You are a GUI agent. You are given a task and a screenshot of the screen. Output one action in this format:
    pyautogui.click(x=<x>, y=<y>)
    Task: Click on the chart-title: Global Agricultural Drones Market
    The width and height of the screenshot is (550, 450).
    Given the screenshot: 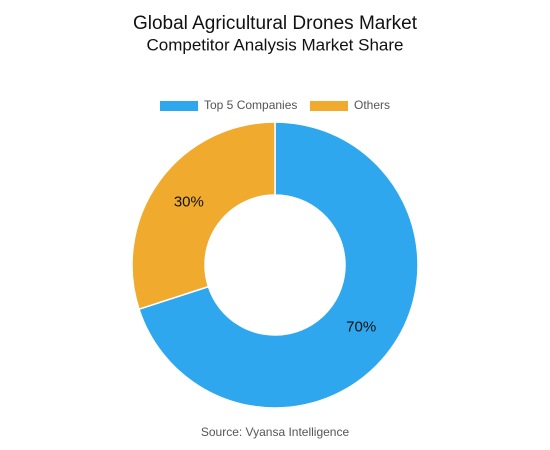 What is the action you would take?
    pyautogui.click(x=275, y=23)
    